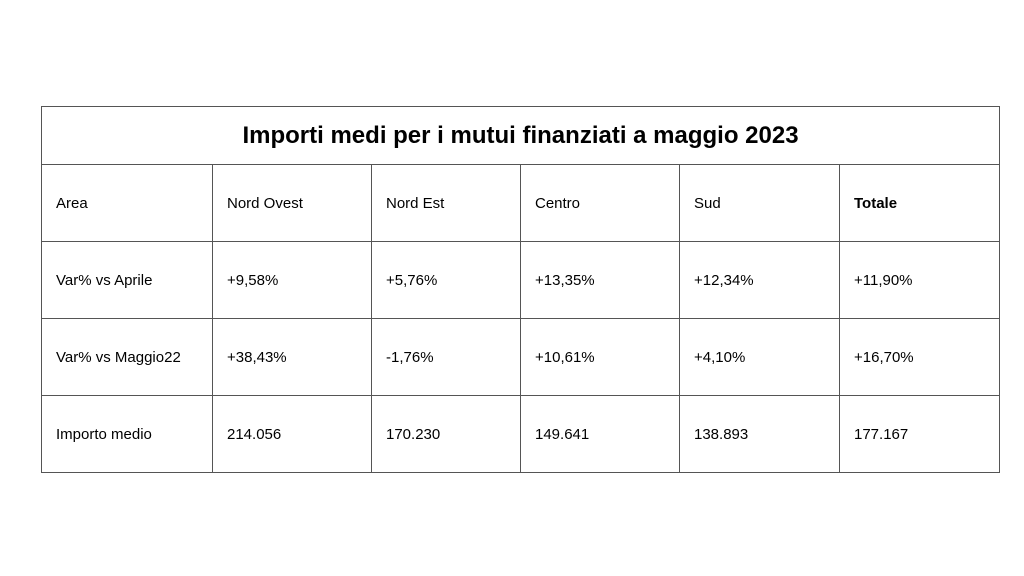 The width and height of the screenshot is (1024, 576). Describe the element at coordinates (127, 280) in the screenshot. I see `row-label: Var% vs Aprile` at that location.